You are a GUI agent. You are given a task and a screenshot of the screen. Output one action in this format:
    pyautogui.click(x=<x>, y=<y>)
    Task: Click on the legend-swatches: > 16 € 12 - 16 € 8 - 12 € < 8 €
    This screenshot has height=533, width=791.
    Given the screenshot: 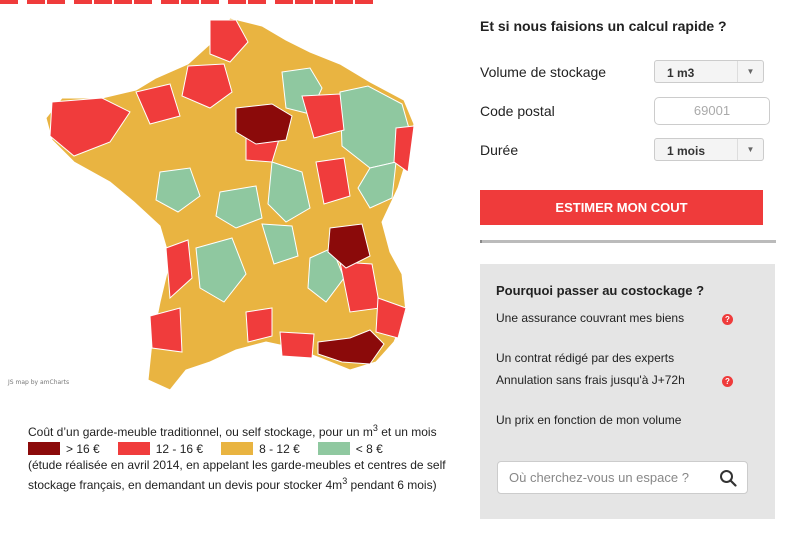 What is the action you would take?
    pyautogui.click(x=238, y=448)
    